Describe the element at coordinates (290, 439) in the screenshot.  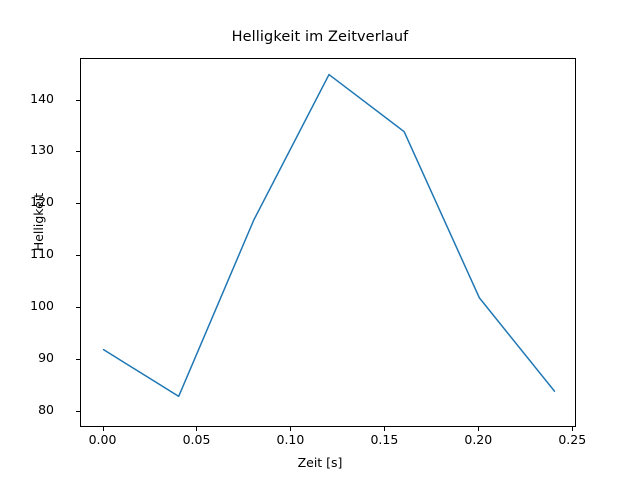
I see `x-tick-label: 0.10` at that location.